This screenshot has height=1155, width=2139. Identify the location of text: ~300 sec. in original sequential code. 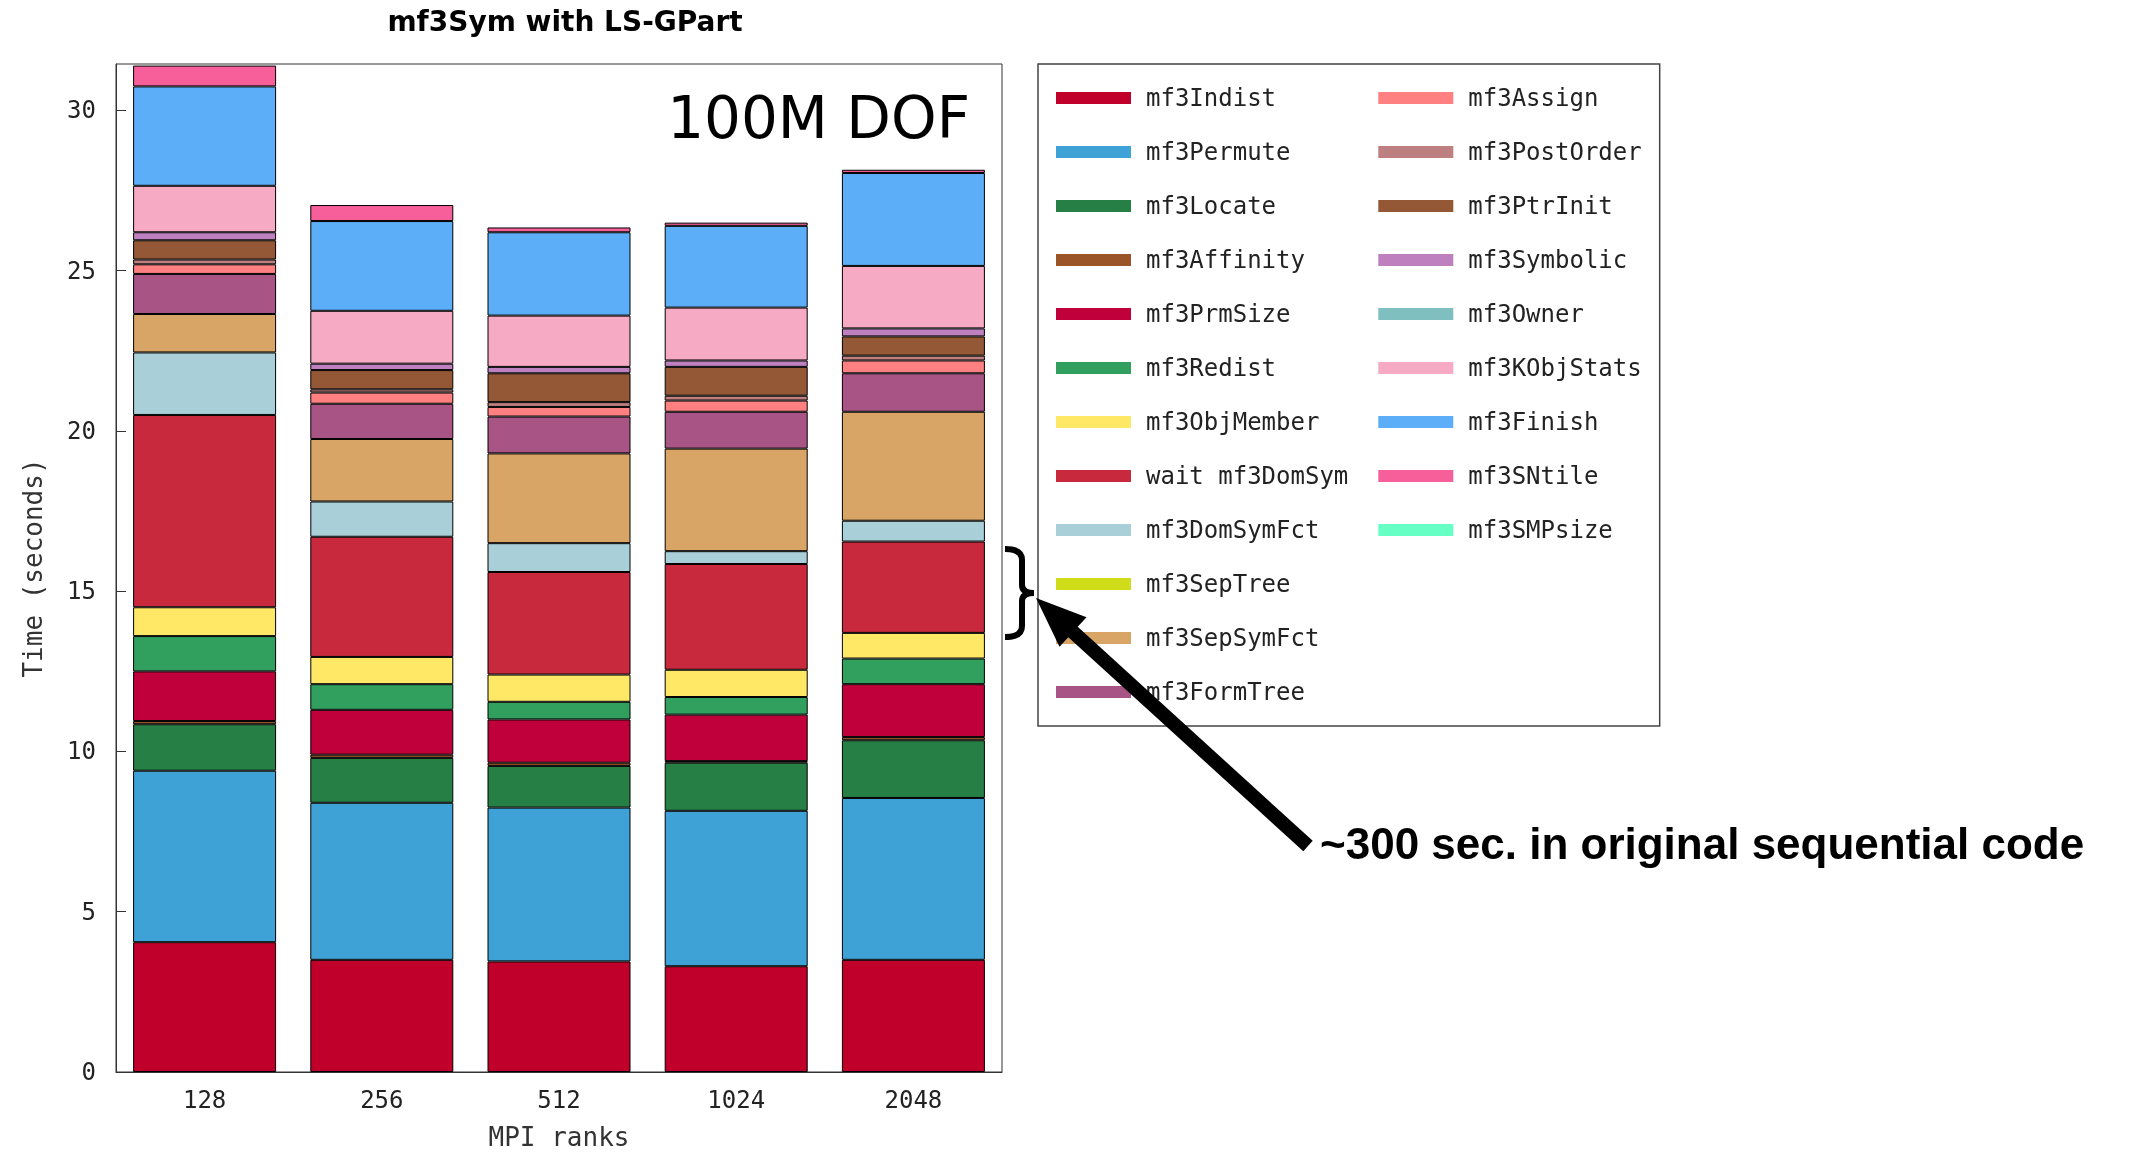
(1702, 843).